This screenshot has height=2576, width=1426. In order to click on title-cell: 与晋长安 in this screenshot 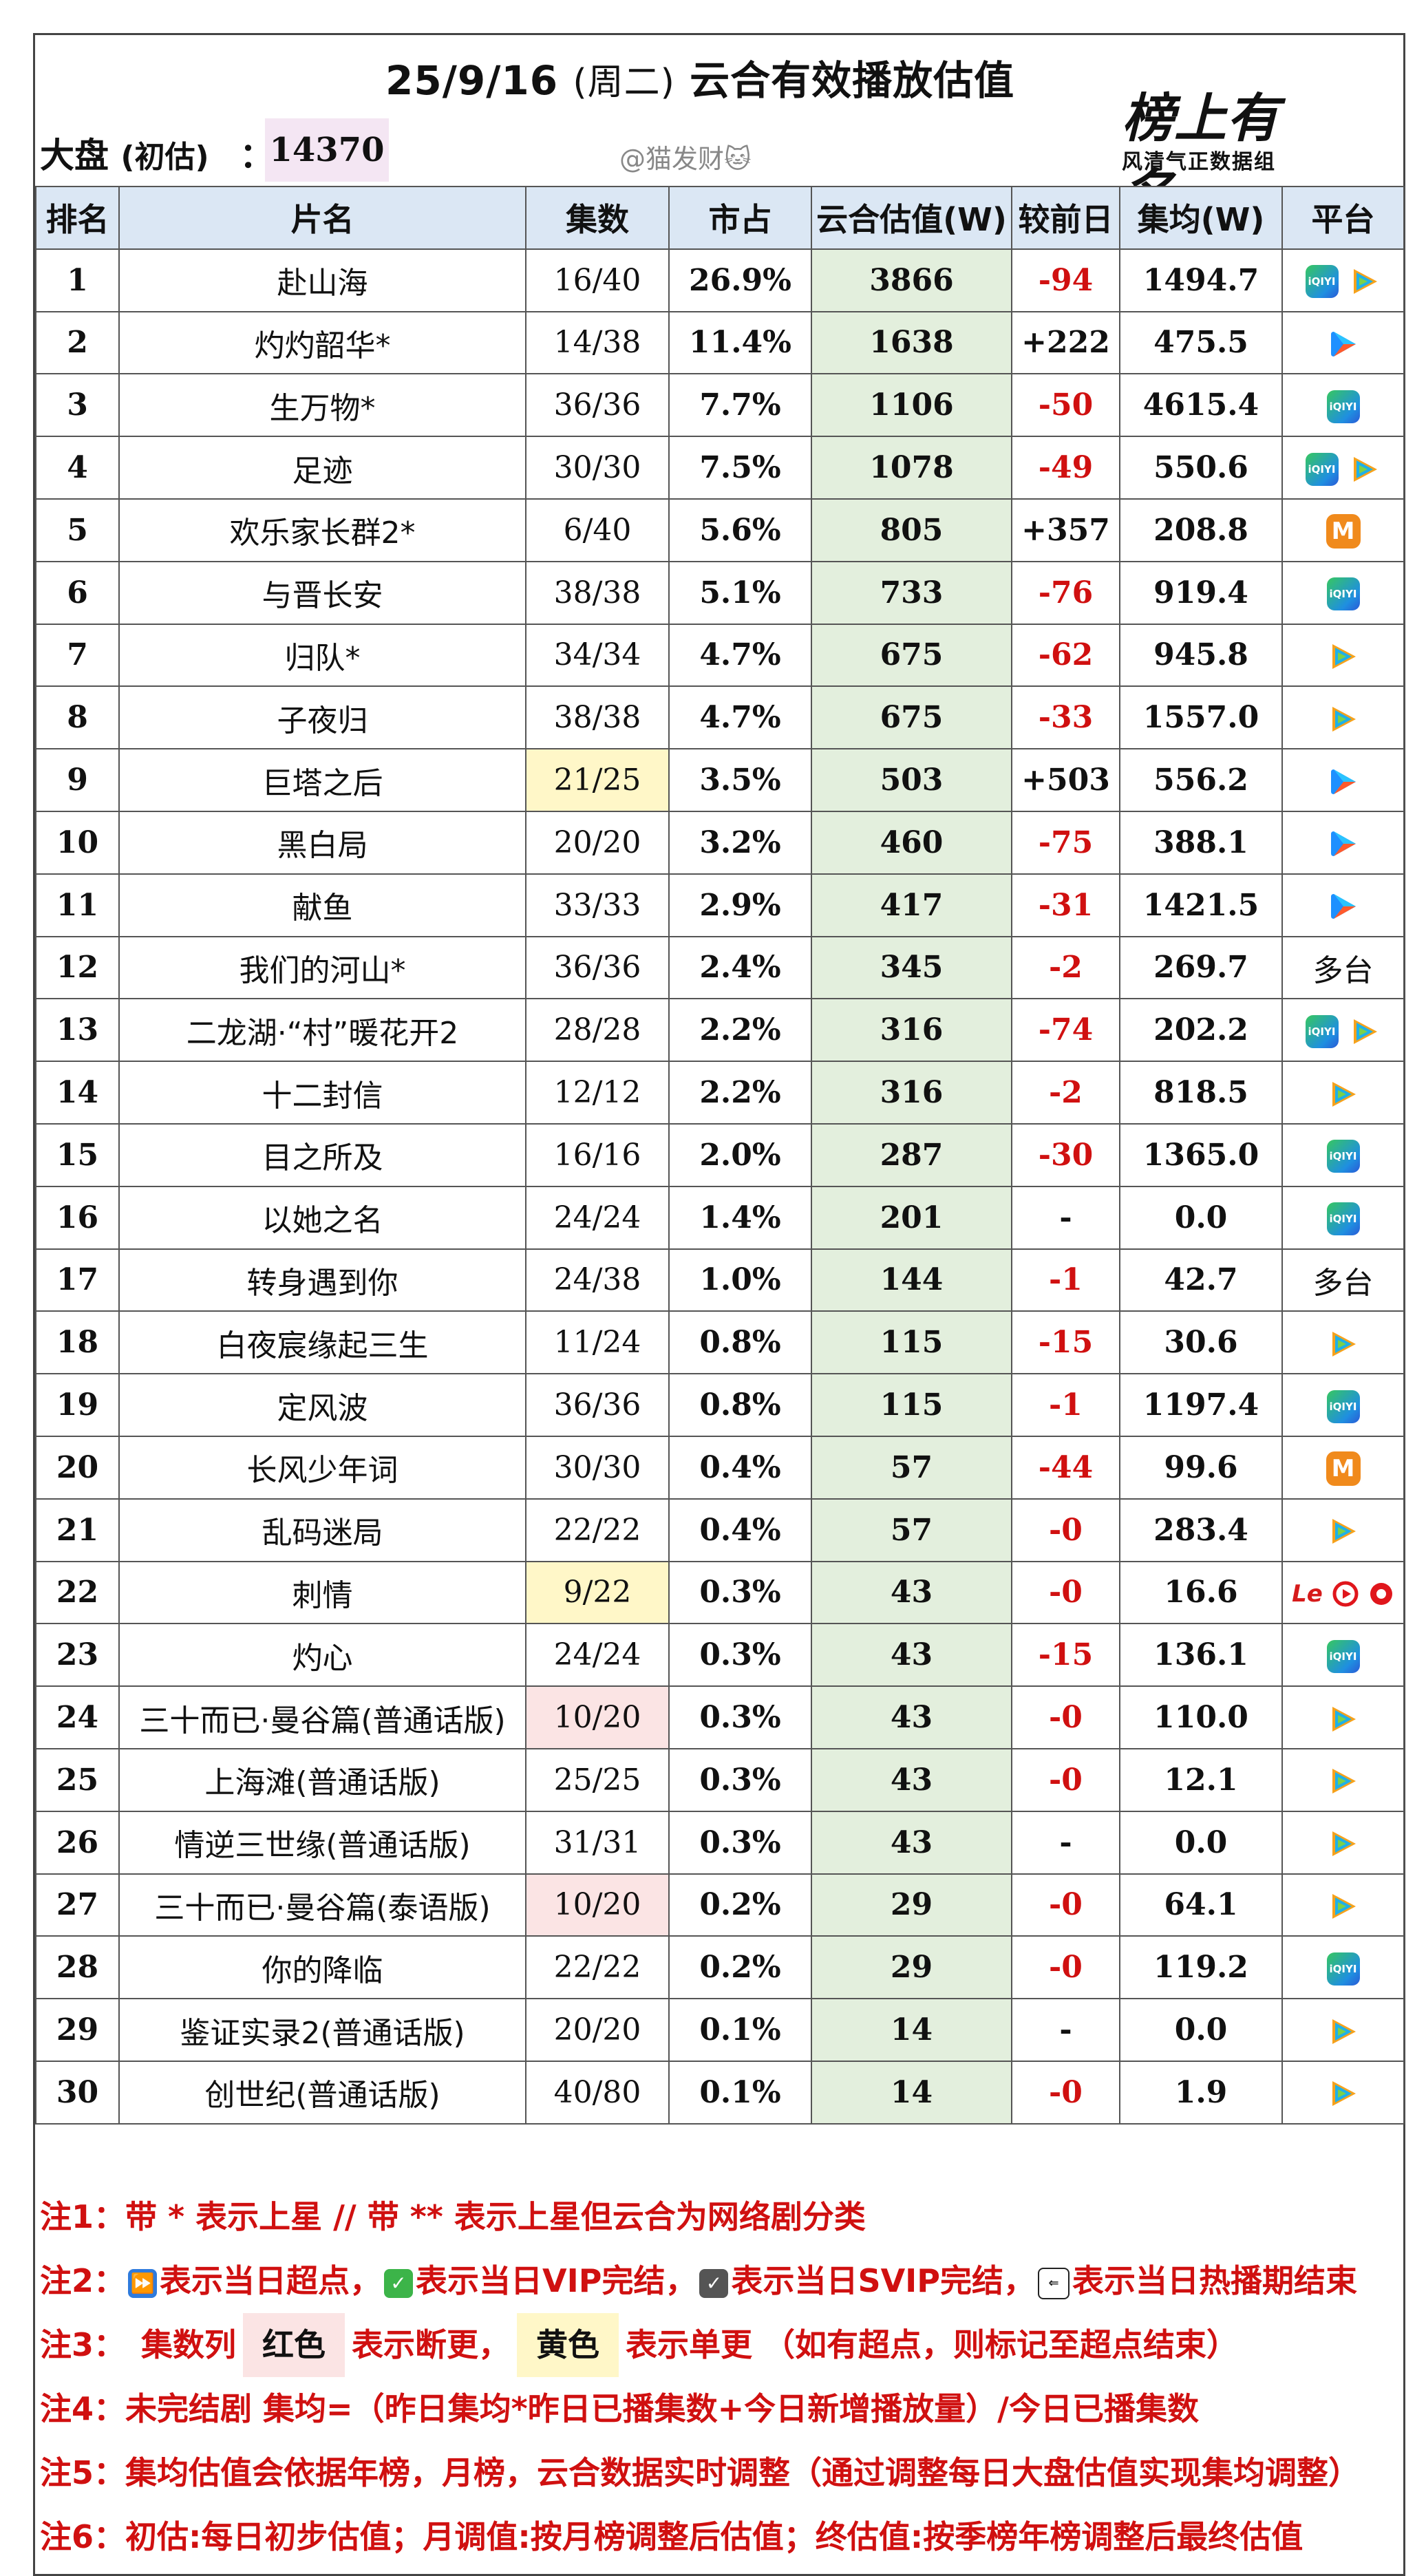, I will do `click(322, 592)`.